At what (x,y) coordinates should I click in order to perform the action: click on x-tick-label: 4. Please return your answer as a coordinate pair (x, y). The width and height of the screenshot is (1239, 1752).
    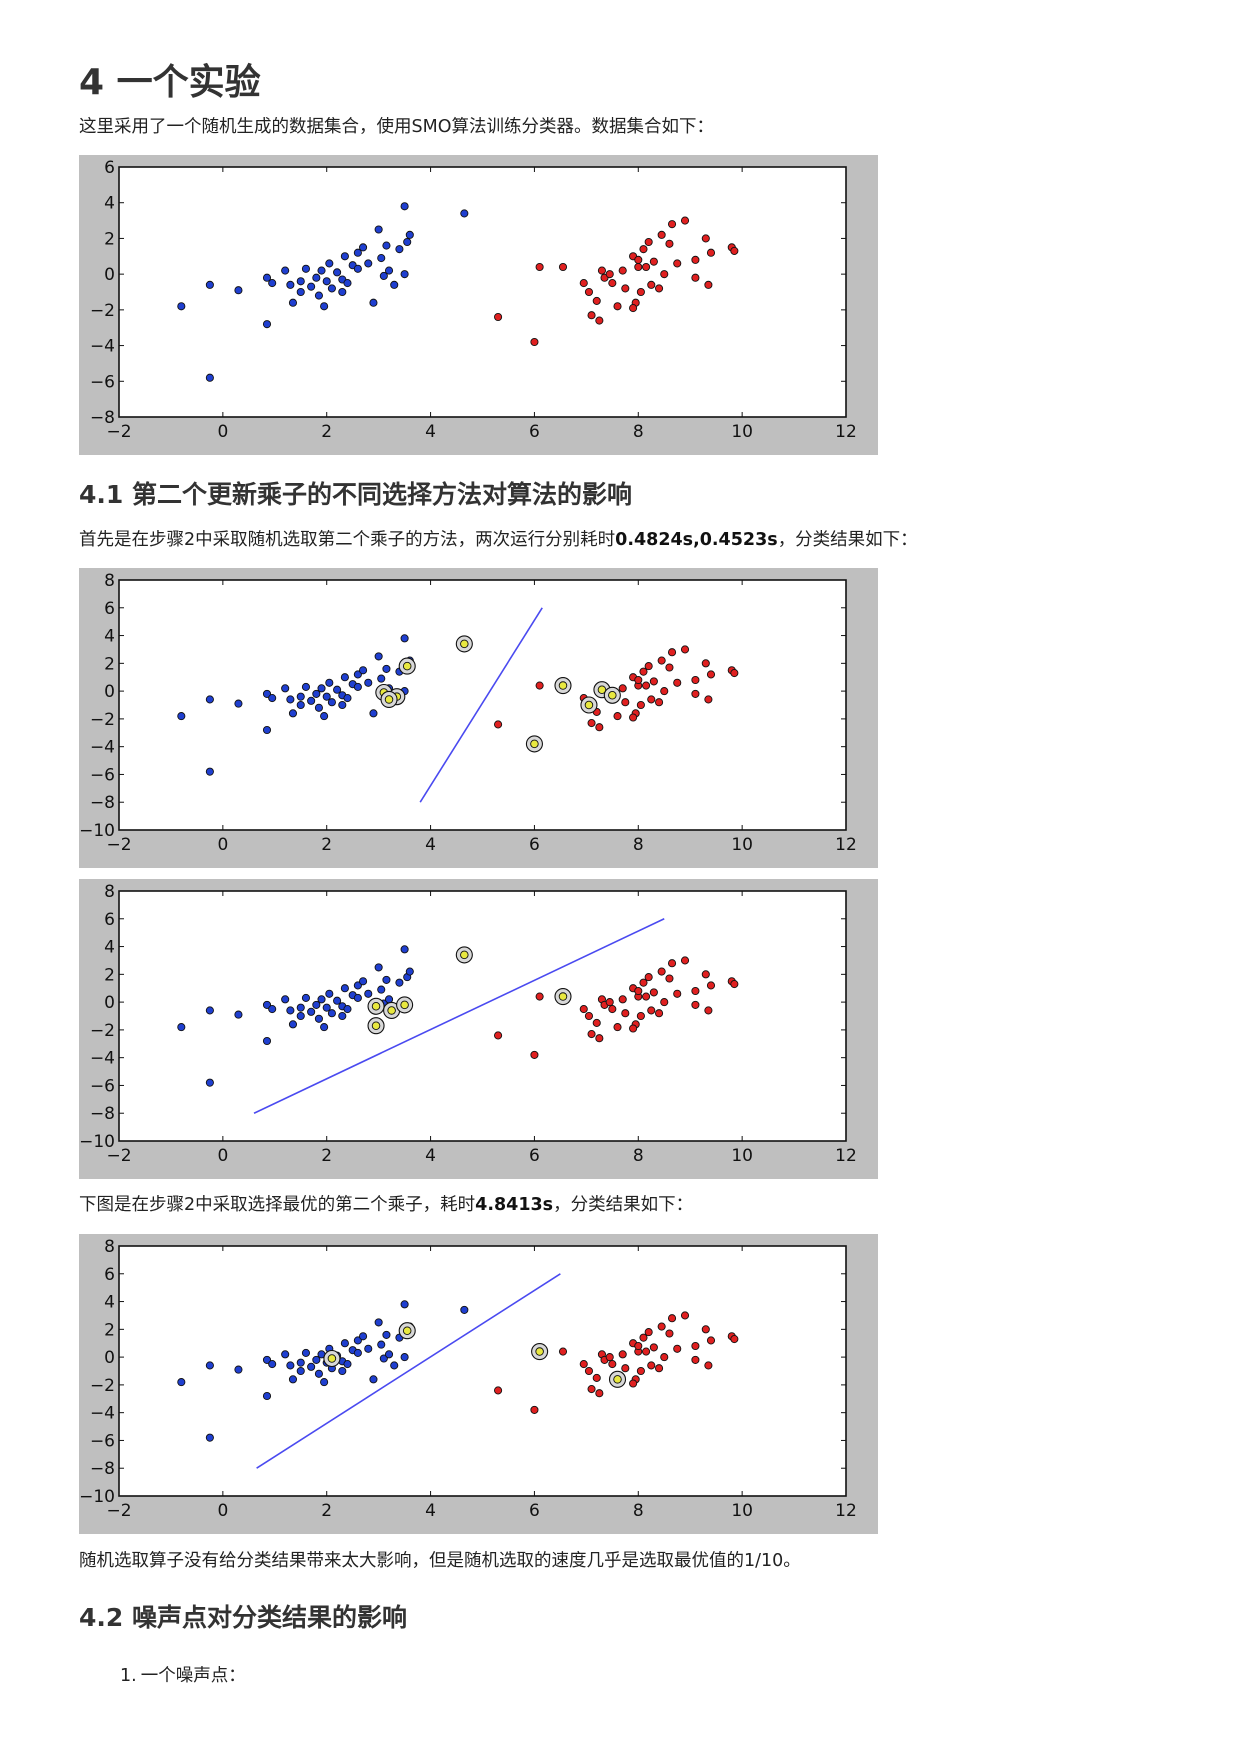
    Looking at the image, I should click on (430, 432).